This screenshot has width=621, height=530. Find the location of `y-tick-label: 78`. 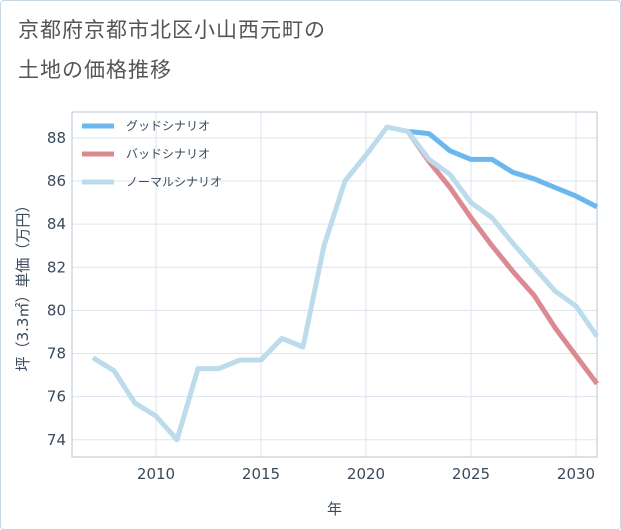

y-tick-label: 78 is located at coordinates (56, 354).